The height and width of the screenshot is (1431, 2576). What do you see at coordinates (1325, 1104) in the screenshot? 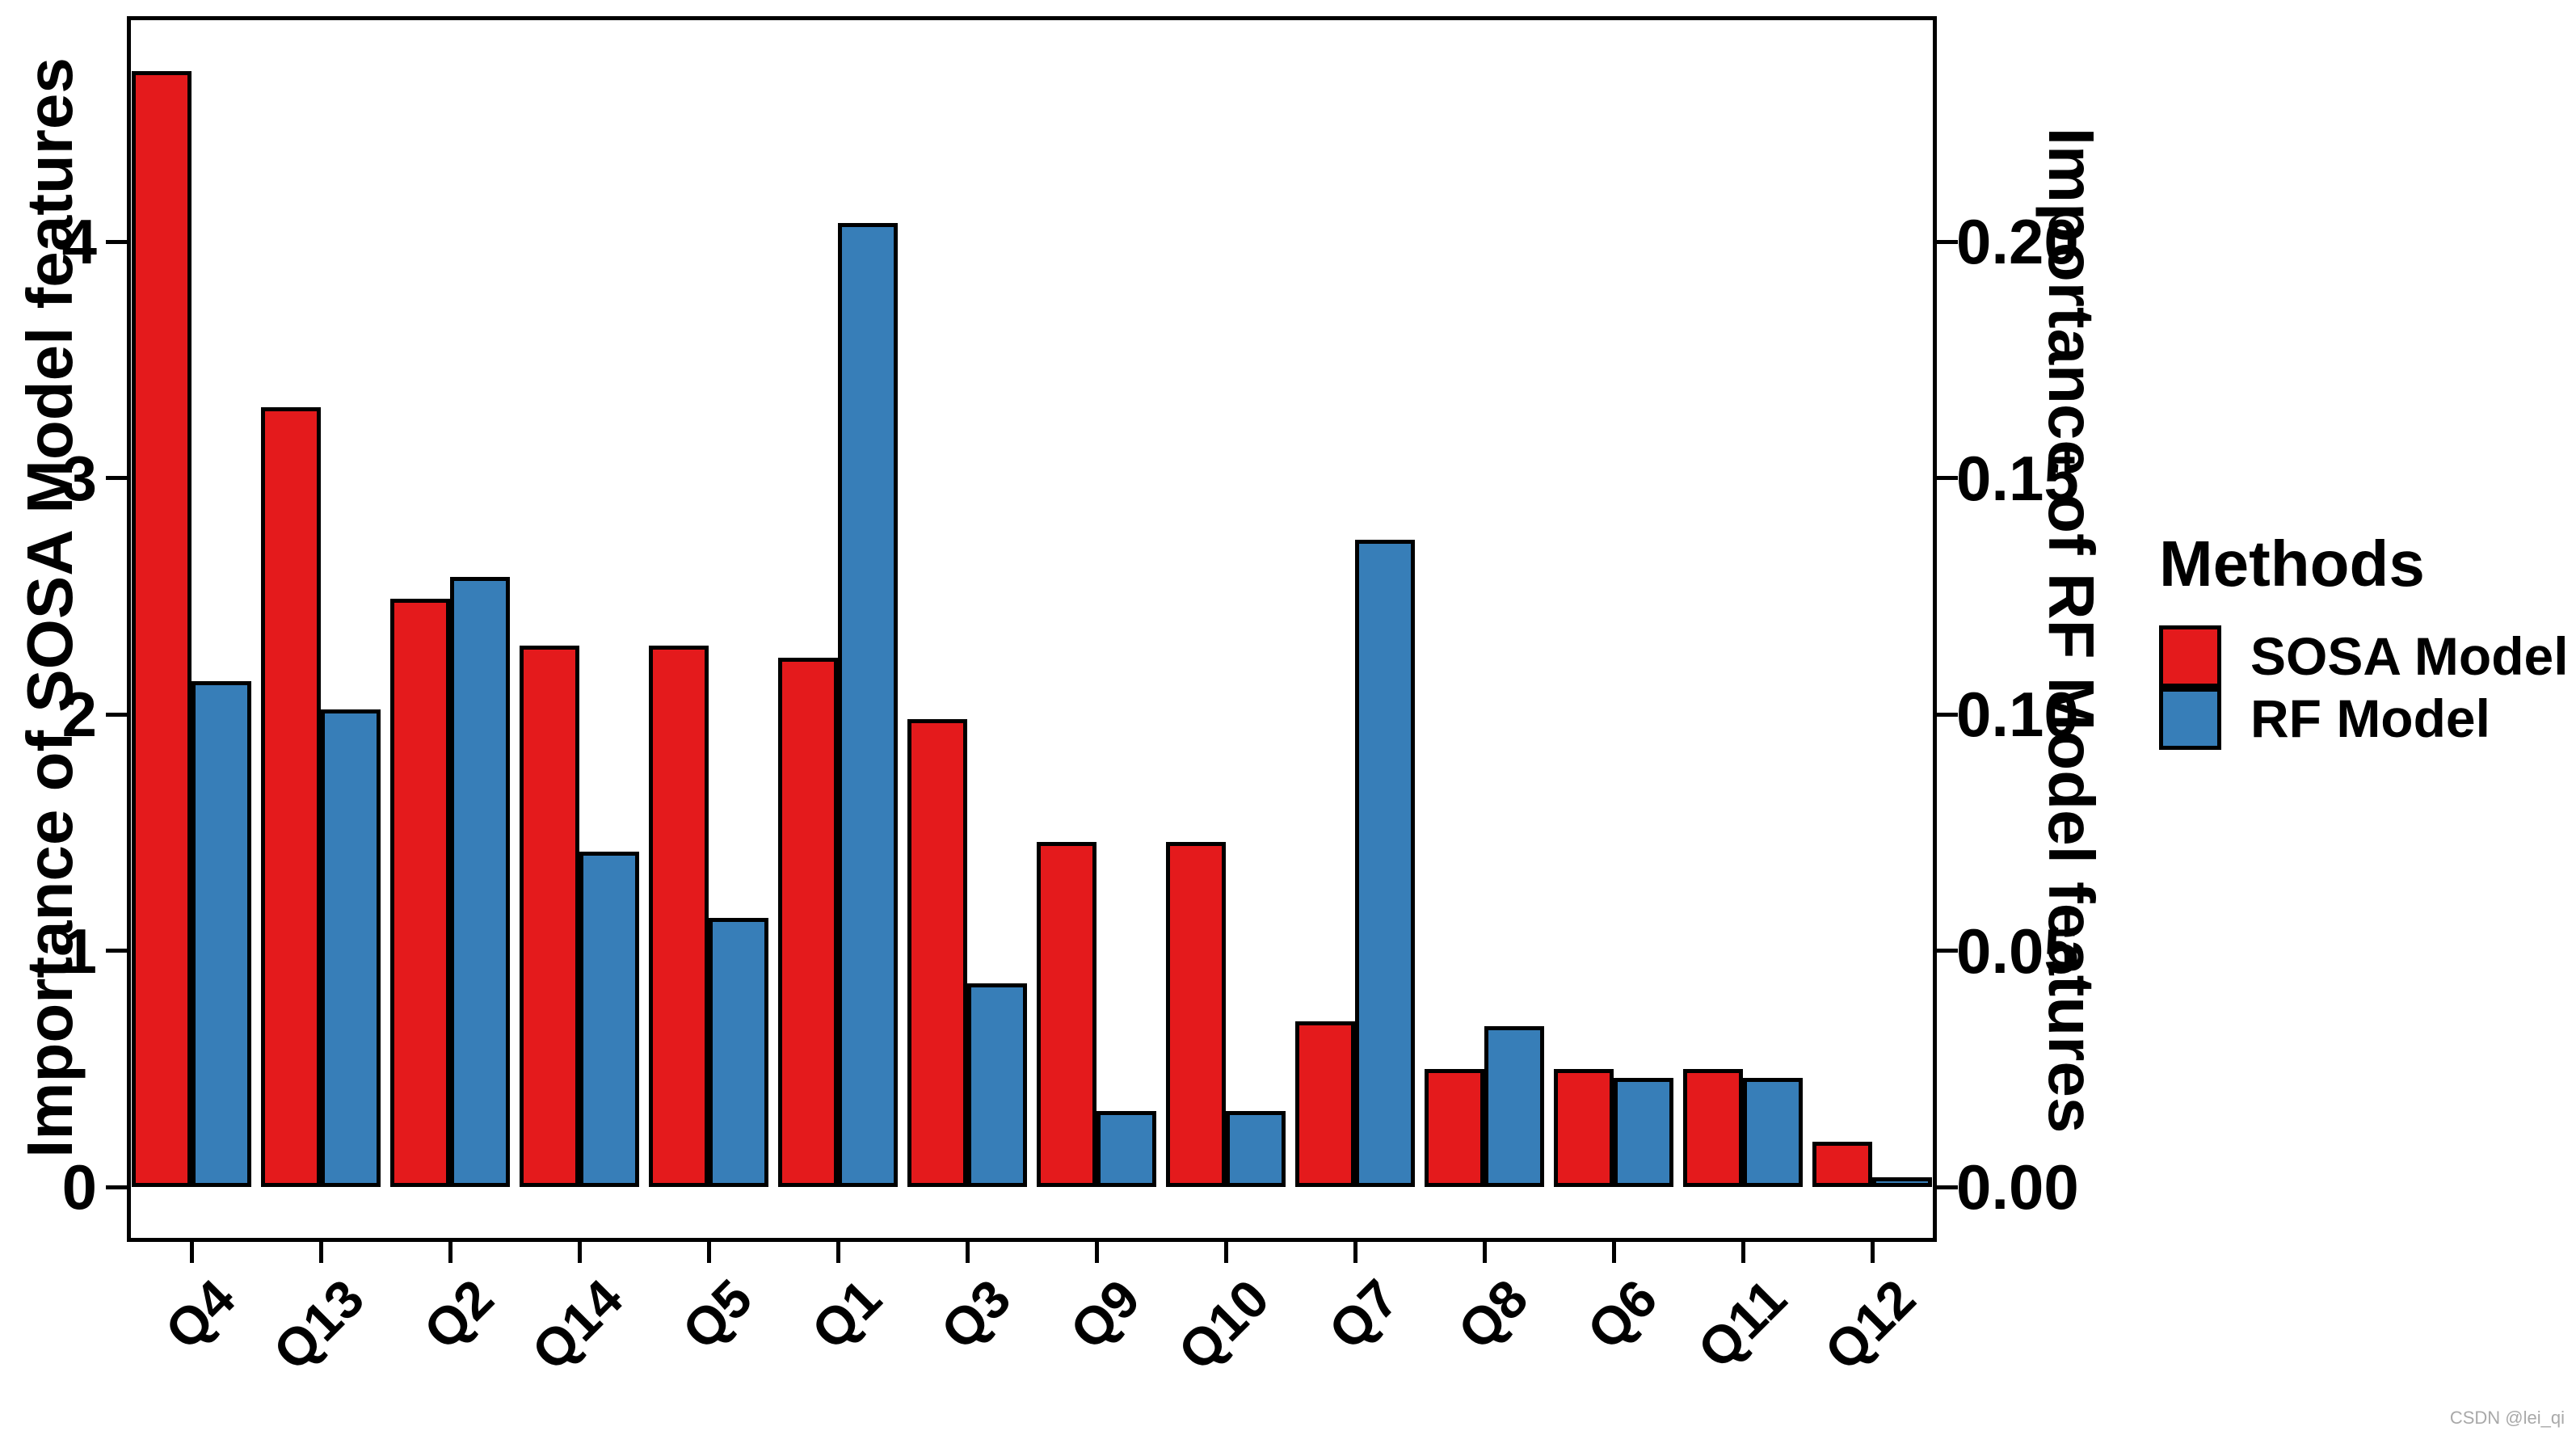
I see `bar-sosa-Q7` at bounding box center [1325, 1104].